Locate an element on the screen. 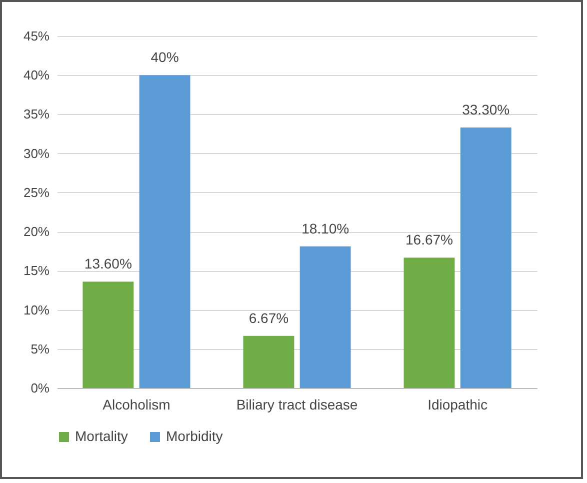 Image resolution: width=587 pixels, height=483 pixels. data-label: 6.67% is located at coordinates (268, 318).